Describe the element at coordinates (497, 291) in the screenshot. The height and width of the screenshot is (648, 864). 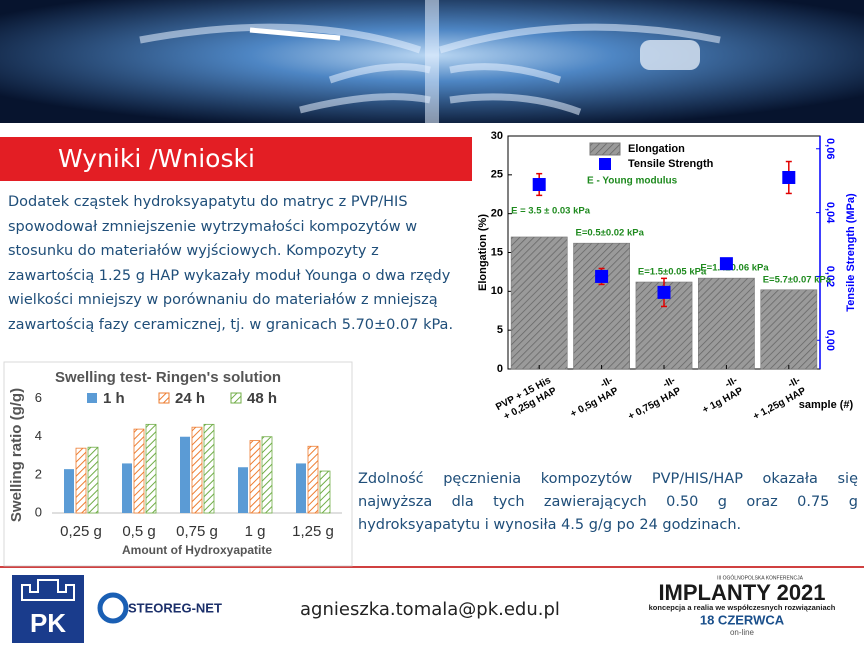
I see `y-tick-label: 10` at that location.